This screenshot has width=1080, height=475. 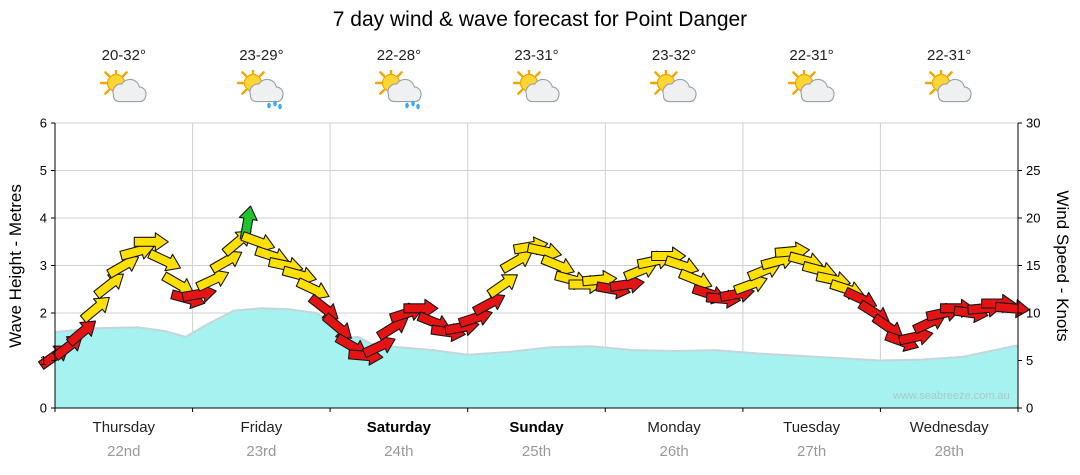 I want to click on wind-axis-tick: 20, so click(x=1033, y=218).